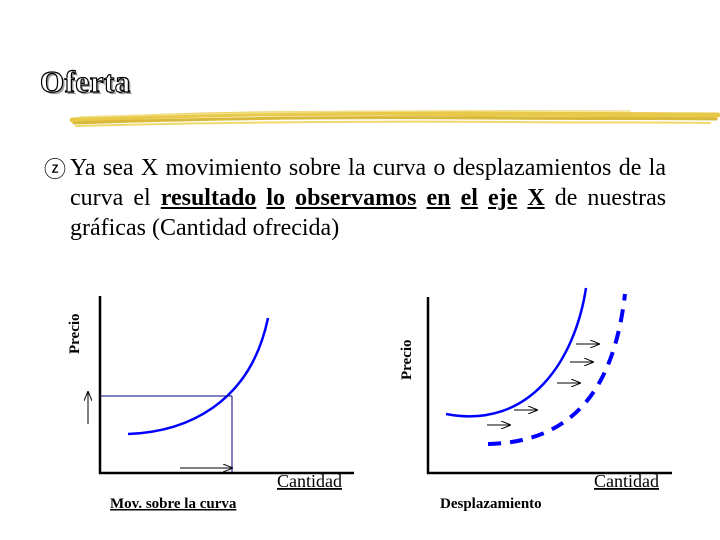  What do you see at coordinates (536, 198) in the screenshot?
I see `word-x: X` at bounding box center [536, 198].